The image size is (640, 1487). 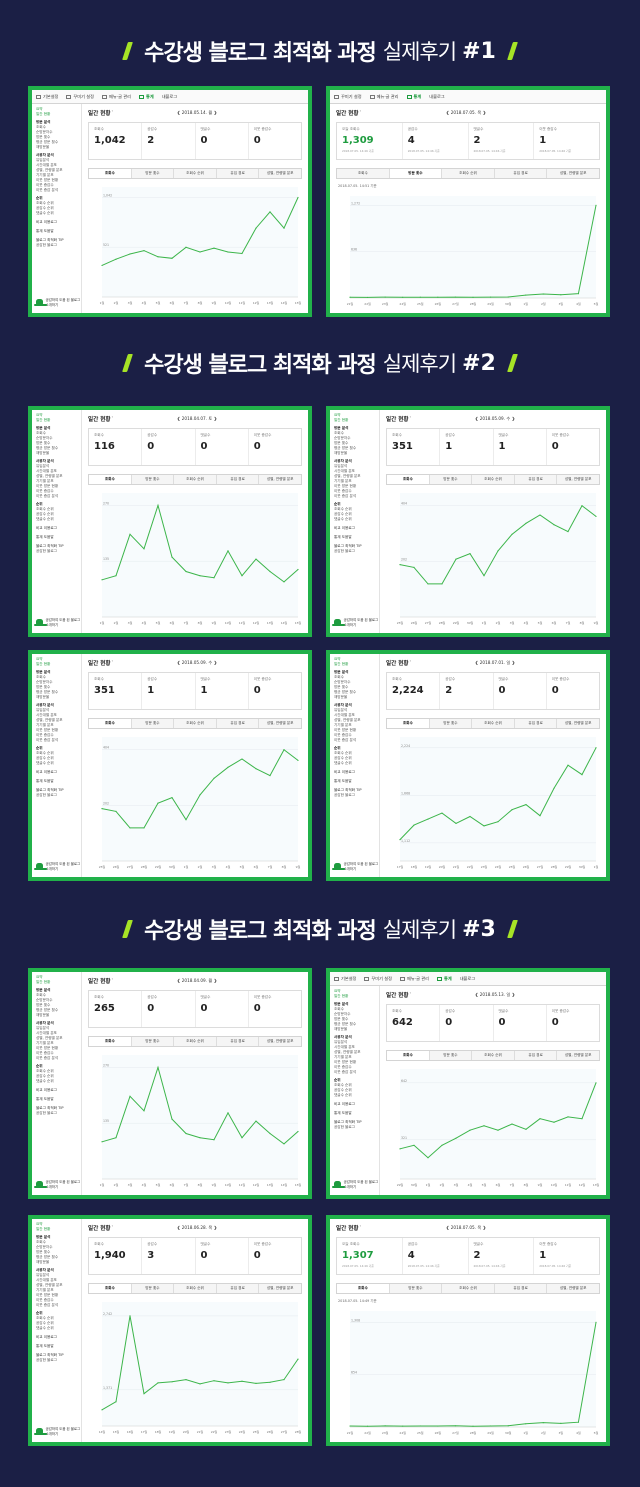 I want to click on date-selector: ❮ 2018.07.01. 일 ❯, so click(x=495, y=663).